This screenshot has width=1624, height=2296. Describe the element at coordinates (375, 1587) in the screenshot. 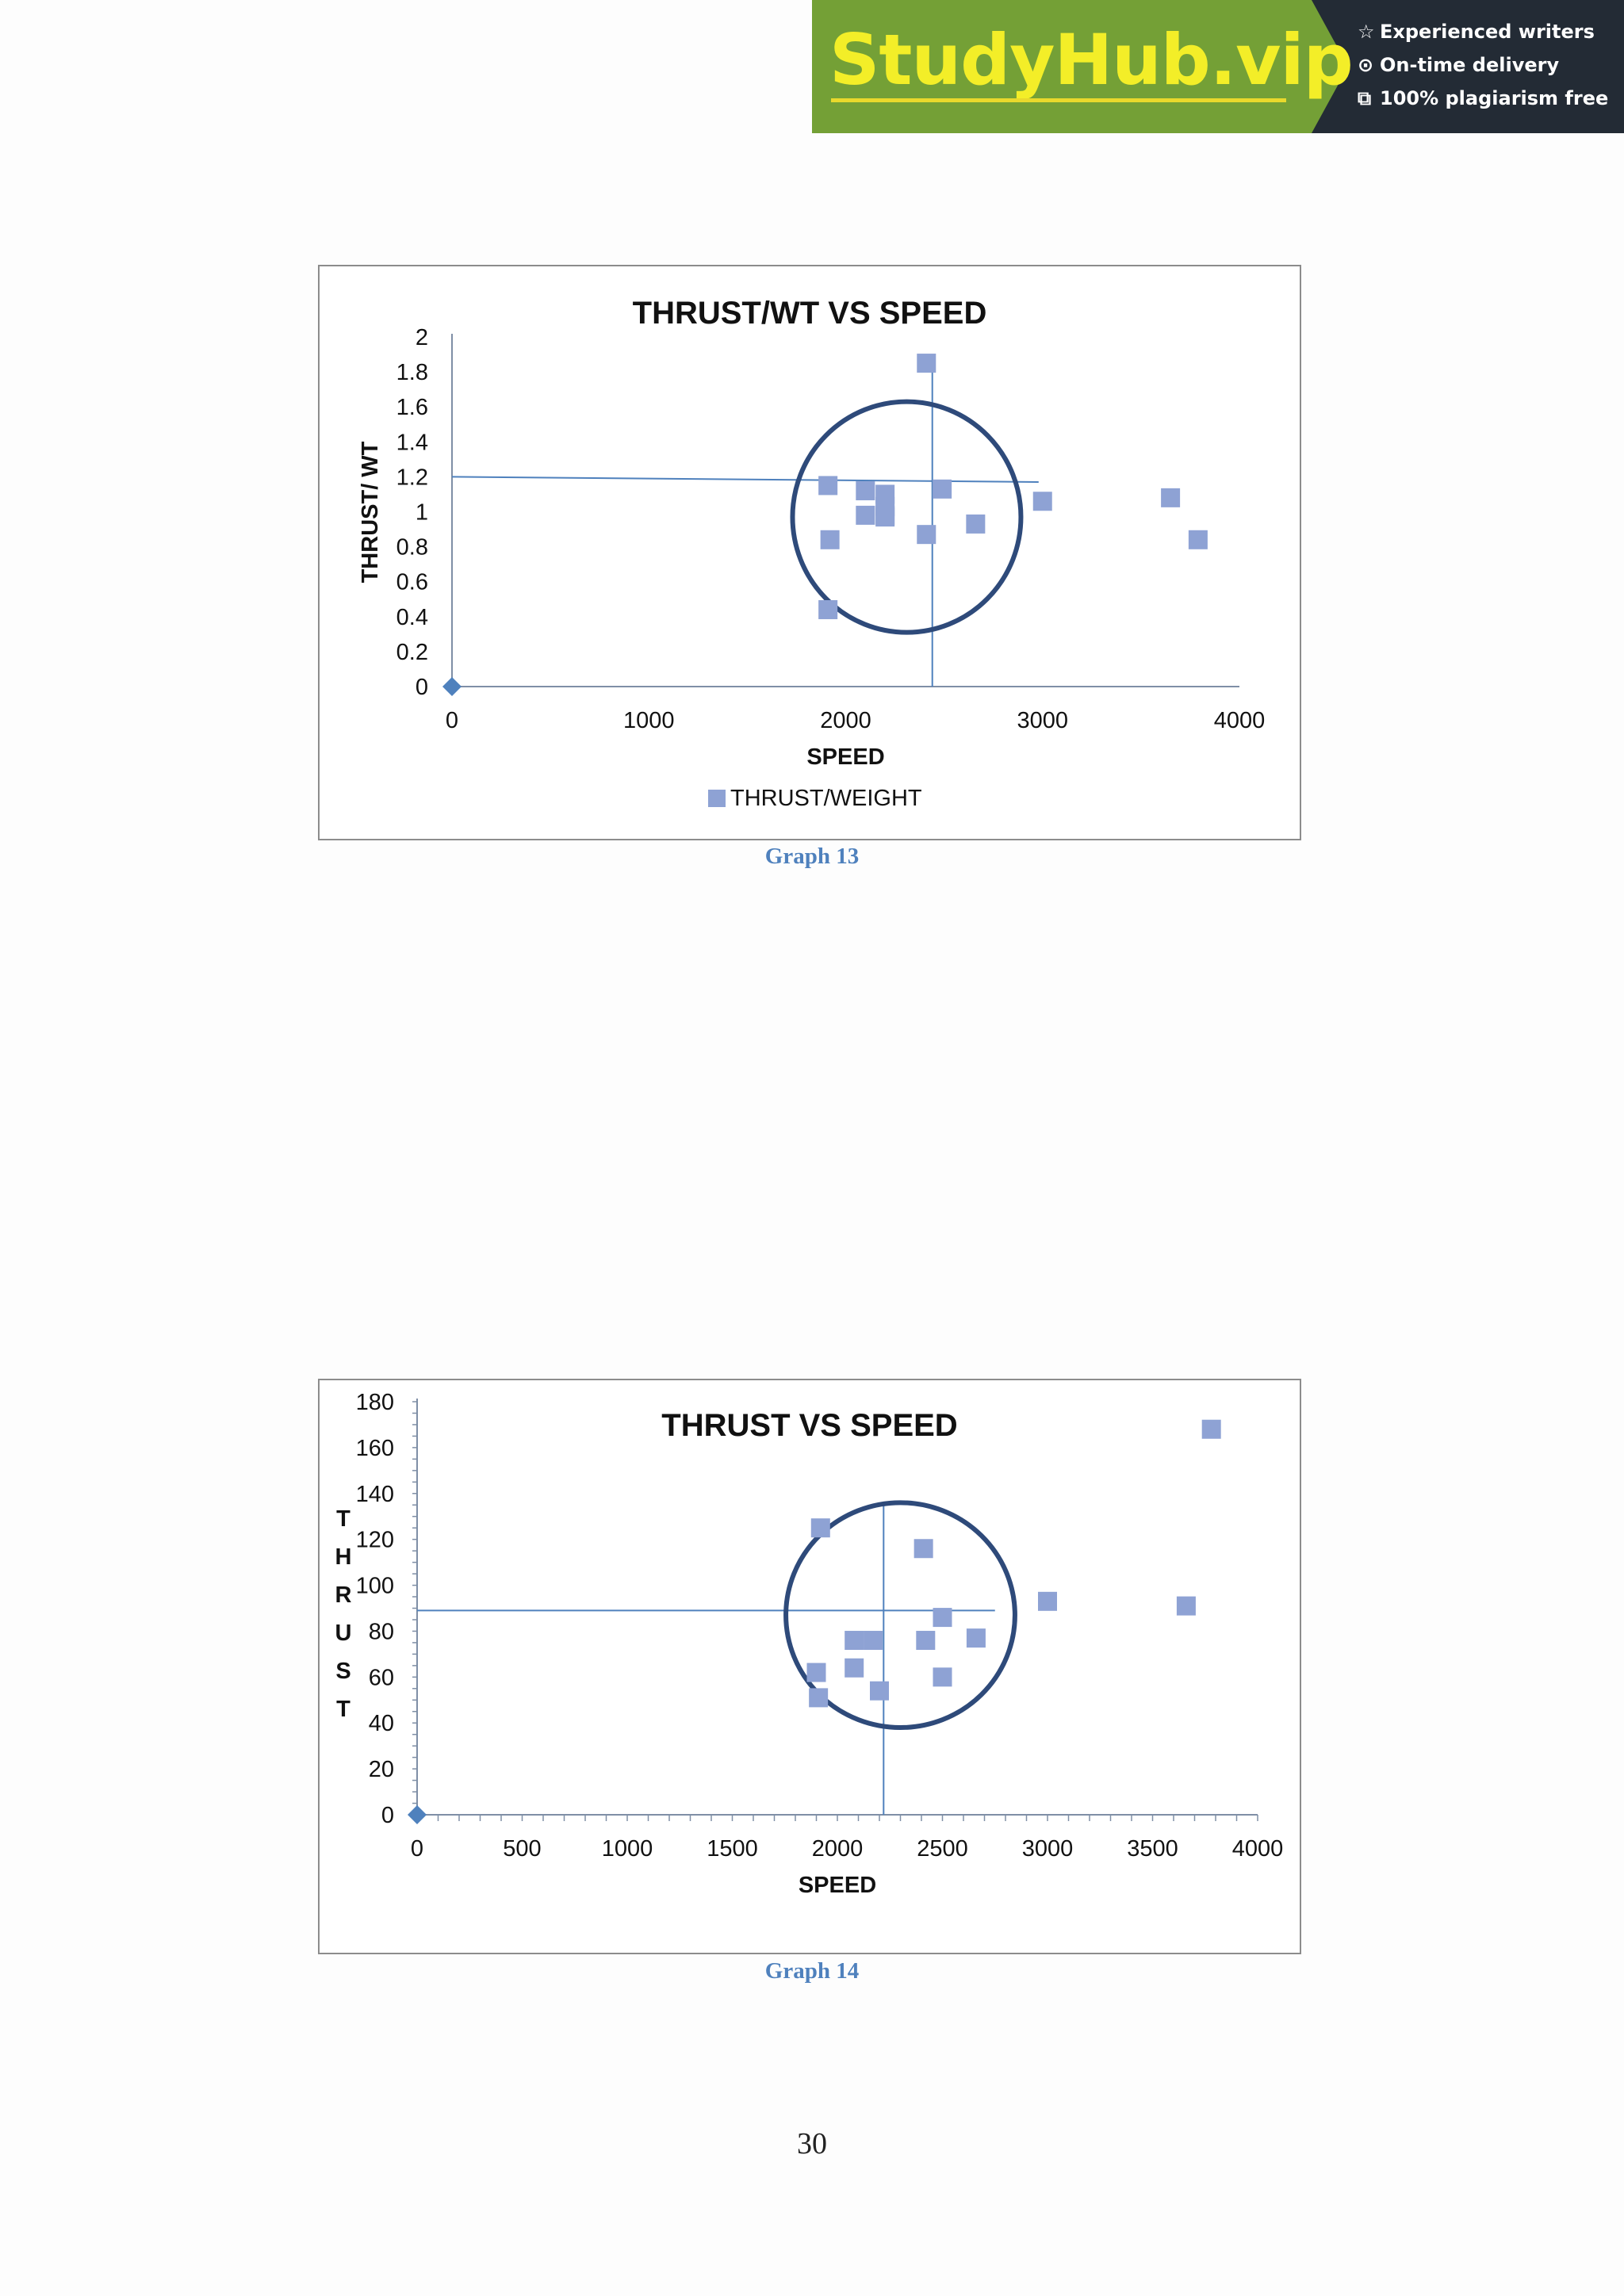

I see `y-tick-label: 100` at that location.